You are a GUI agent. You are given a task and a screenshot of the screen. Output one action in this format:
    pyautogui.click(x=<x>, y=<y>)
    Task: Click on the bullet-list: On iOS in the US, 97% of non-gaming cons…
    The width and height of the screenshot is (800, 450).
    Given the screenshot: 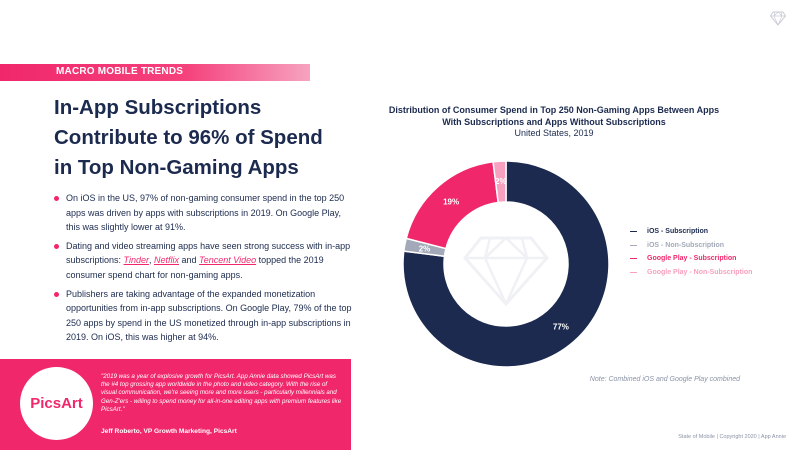 What is the action you would take?
    pyautogui.click(x=204, y=270)
    